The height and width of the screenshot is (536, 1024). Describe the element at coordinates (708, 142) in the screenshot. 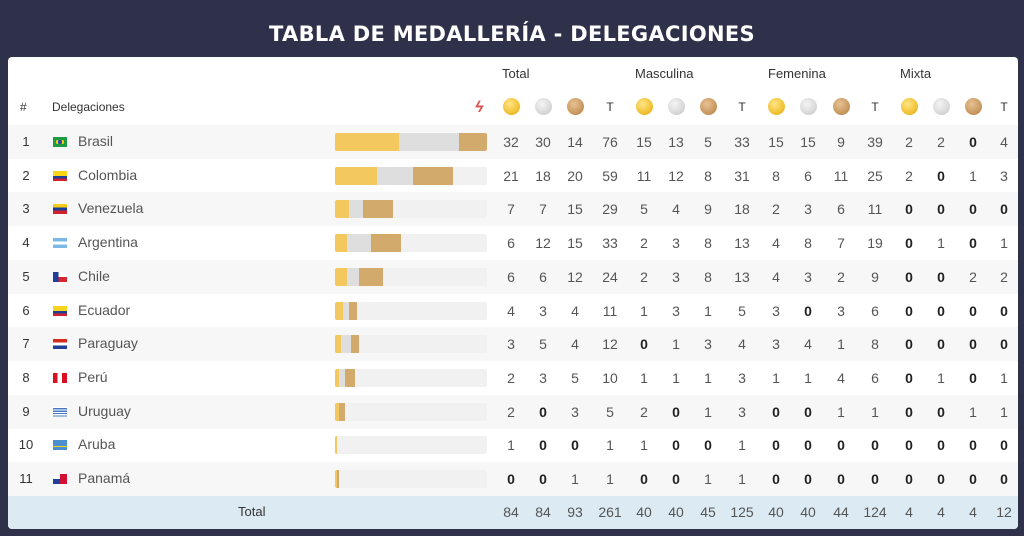

I see `masculina-bronze-cell: 5` at that location.